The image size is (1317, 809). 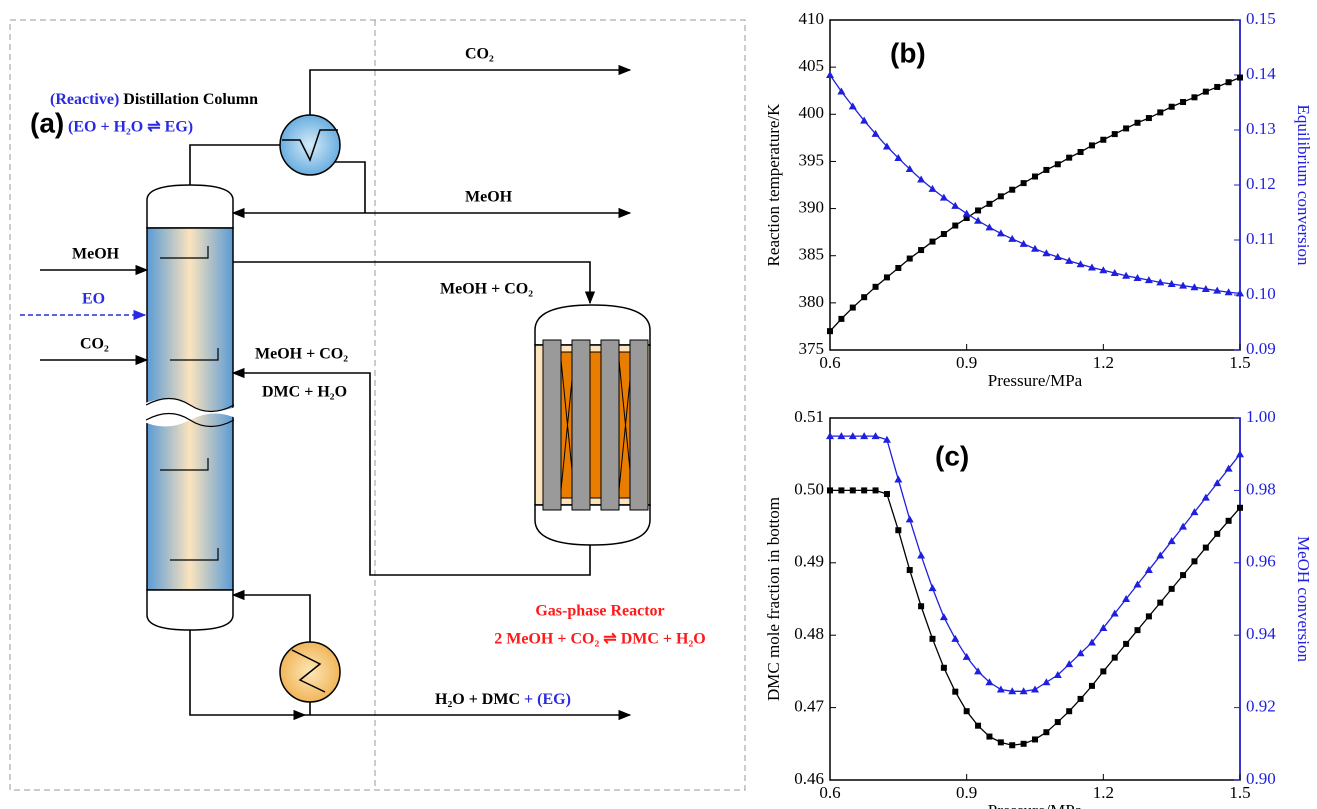 I want to click on y-tick-label: 0.47, so click(x=809, y=706).